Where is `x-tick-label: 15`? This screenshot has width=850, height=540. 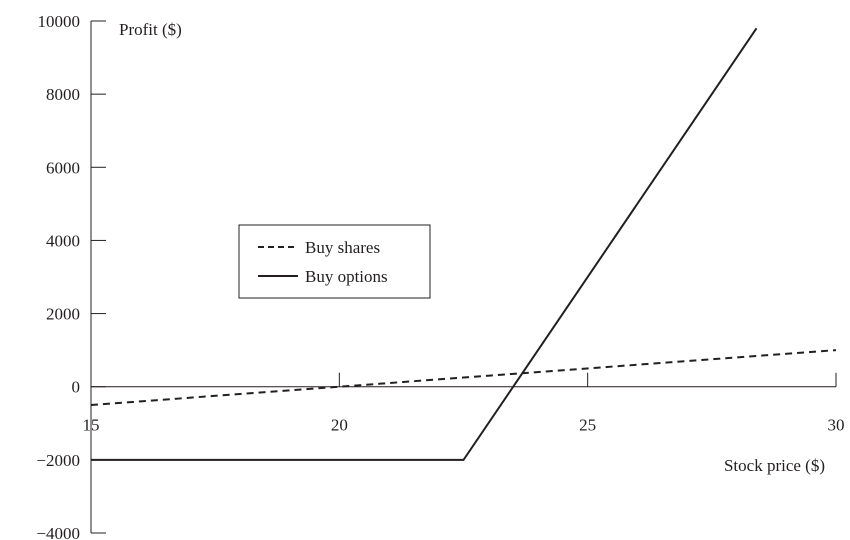 x-tick-label: 15 is located at coordinates (91, 425).